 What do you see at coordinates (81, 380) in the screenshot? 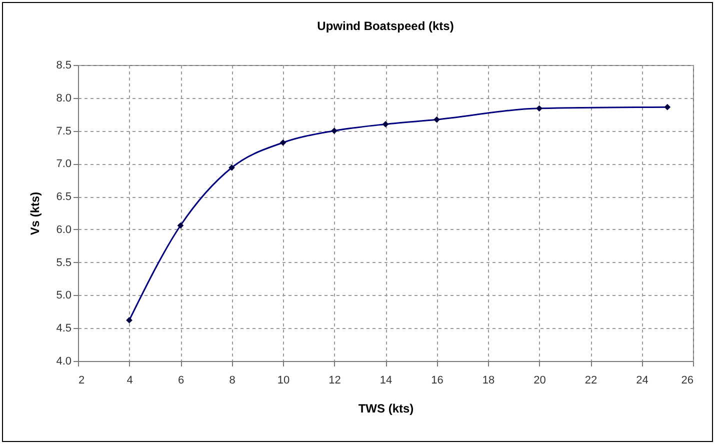
I see `x-tick-label: 2` at bounding box center [81, 380].